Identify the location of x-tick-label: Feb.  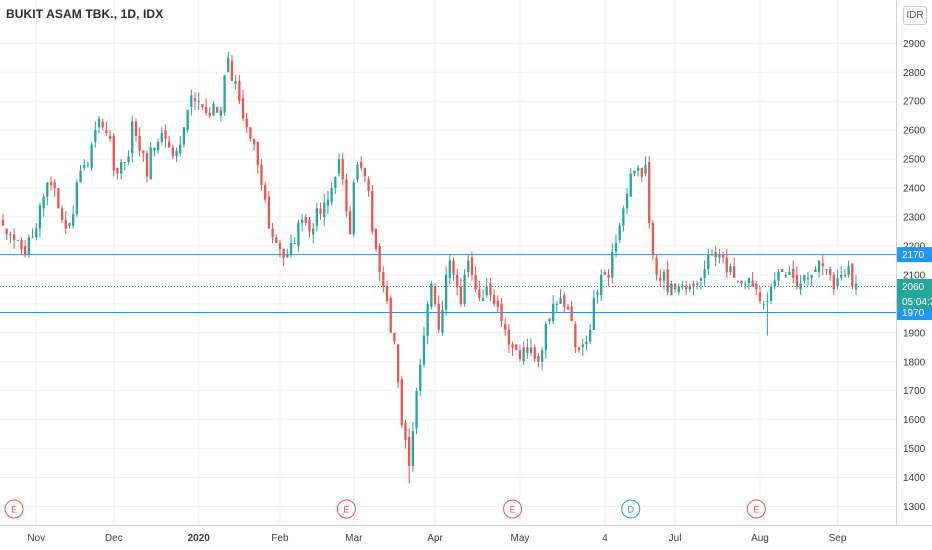
(280, 538).